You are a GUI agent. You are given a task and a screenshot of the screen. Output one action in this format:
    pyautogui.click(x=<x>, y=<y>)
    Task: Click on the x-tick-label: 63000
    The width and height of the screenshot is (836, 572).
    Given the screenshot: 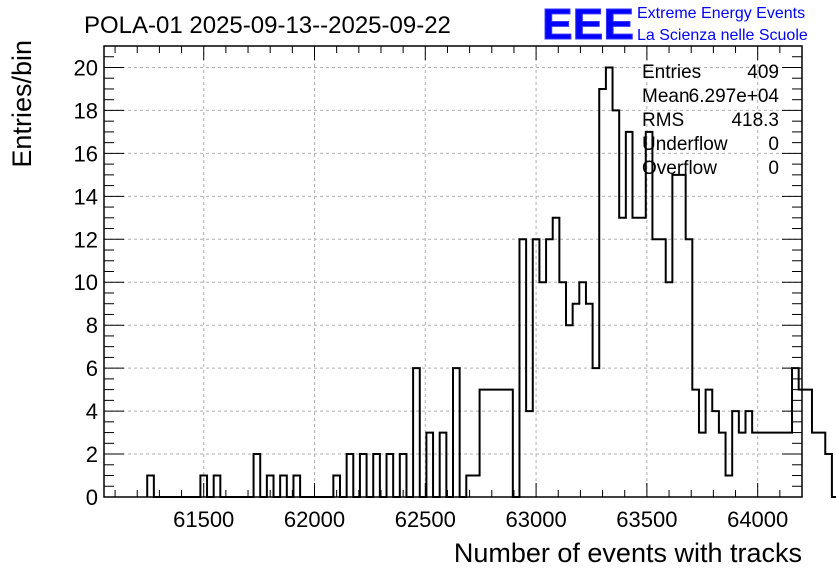 What is the action you would take?
    pyautogui.click(x=536, y=519)
    